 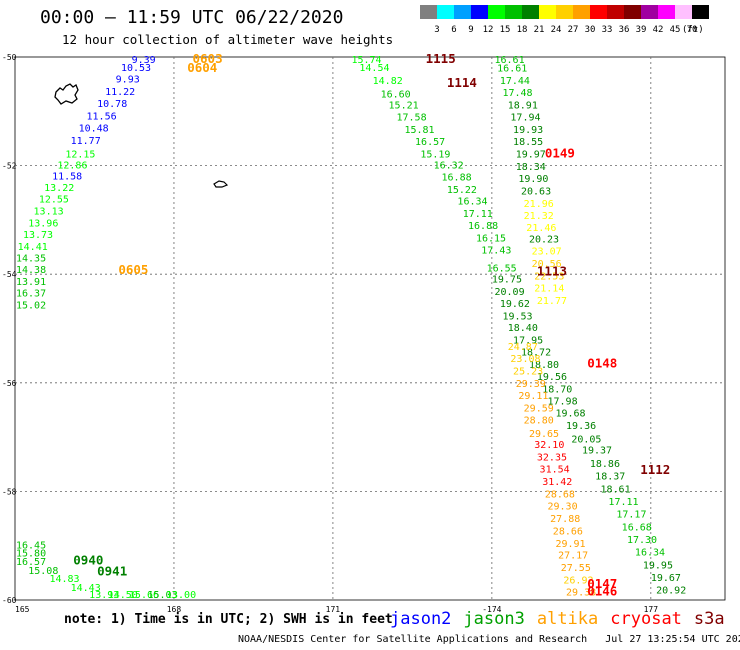 I want to click on pass-time-label: 0603, so click(x=208, y=58).